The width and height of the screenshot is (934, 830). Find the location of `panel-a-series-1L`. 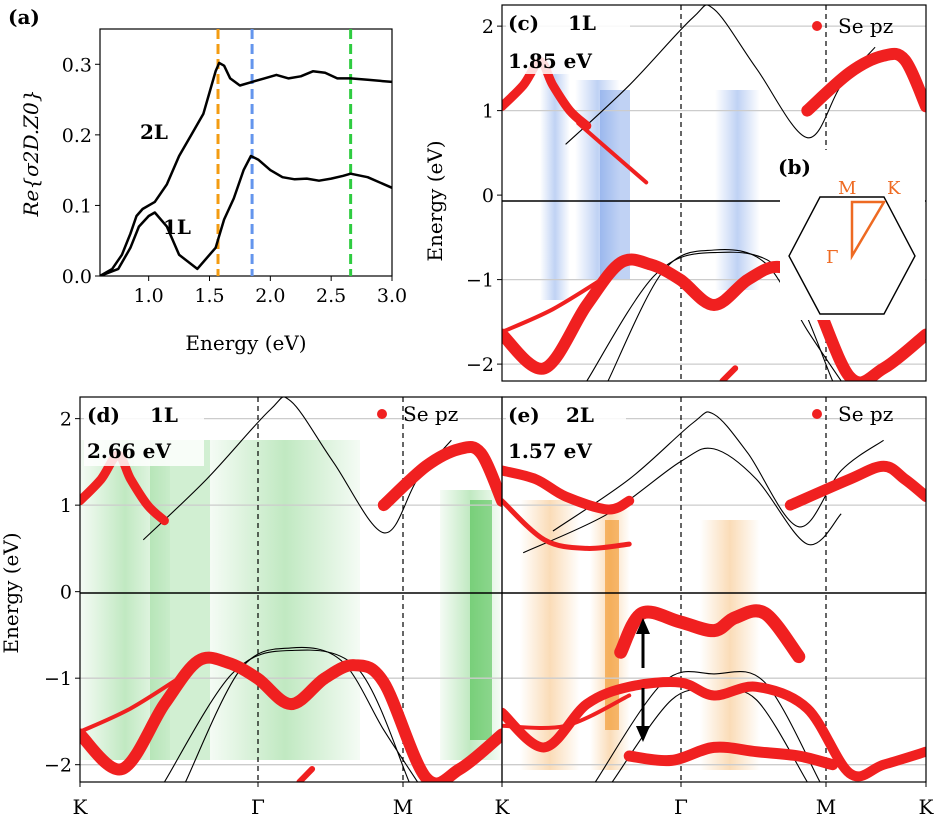

panel-a-series-1L is located at coordinates (246, 215).